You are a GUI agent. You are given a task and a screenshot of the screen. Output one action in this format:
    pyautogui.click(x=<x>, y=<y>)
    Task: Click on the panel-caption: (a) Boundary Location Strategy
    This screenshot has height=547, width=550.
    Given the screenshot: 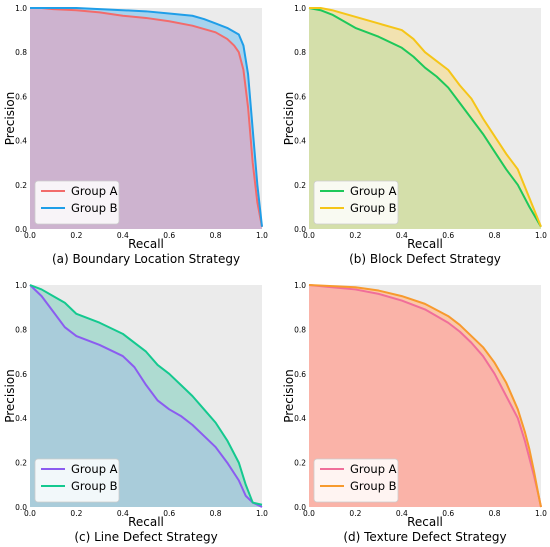 What is the action you would take?
    pyautogui.click(x=146, y=259)
    